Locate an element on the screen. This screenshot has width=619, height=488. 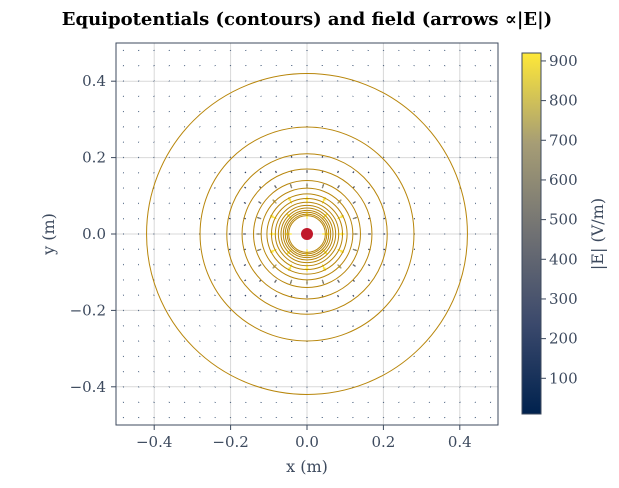
colorbar-tick-label: 900 is located at coordinates (563, 61).